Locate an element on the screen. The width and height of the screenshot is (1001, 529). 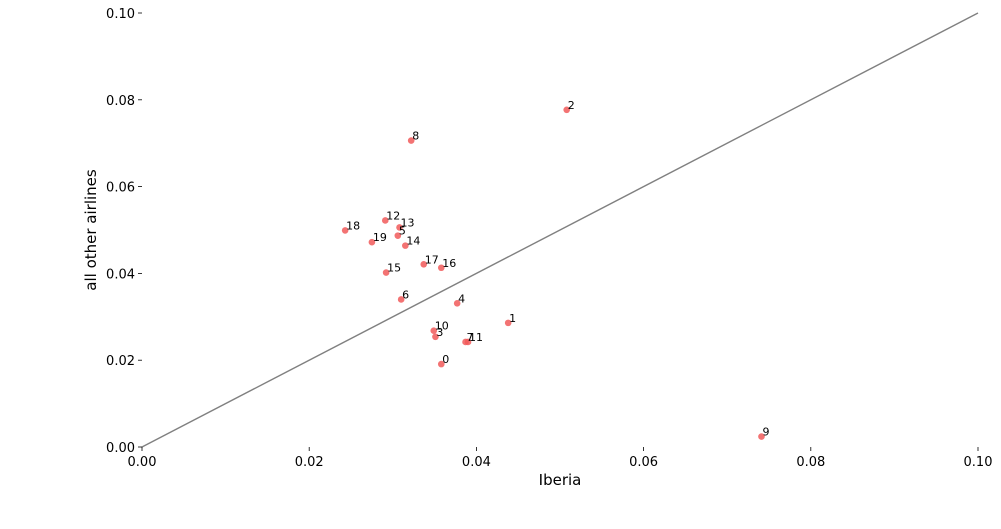
data-point-label-19: 19 is located at coordinates (380, 237).